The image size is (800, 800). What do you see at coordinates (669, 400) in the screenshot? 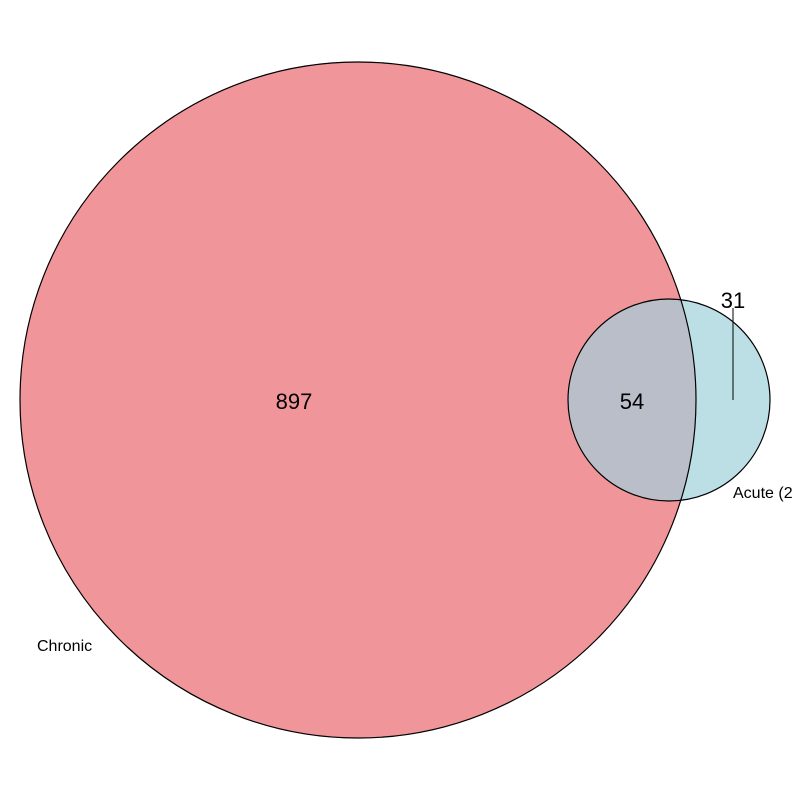
I see `acute-outline` at bounding box center [669, 400].